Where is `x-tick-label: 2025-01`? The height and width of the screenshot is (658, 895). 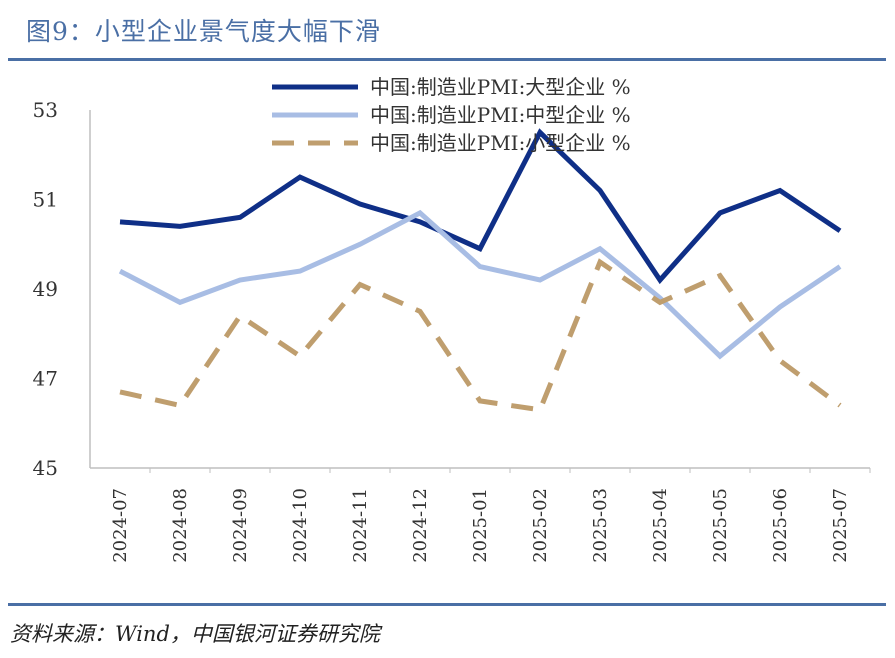 x-tick-label: 2025-01 is located at coordinates (480, 525).